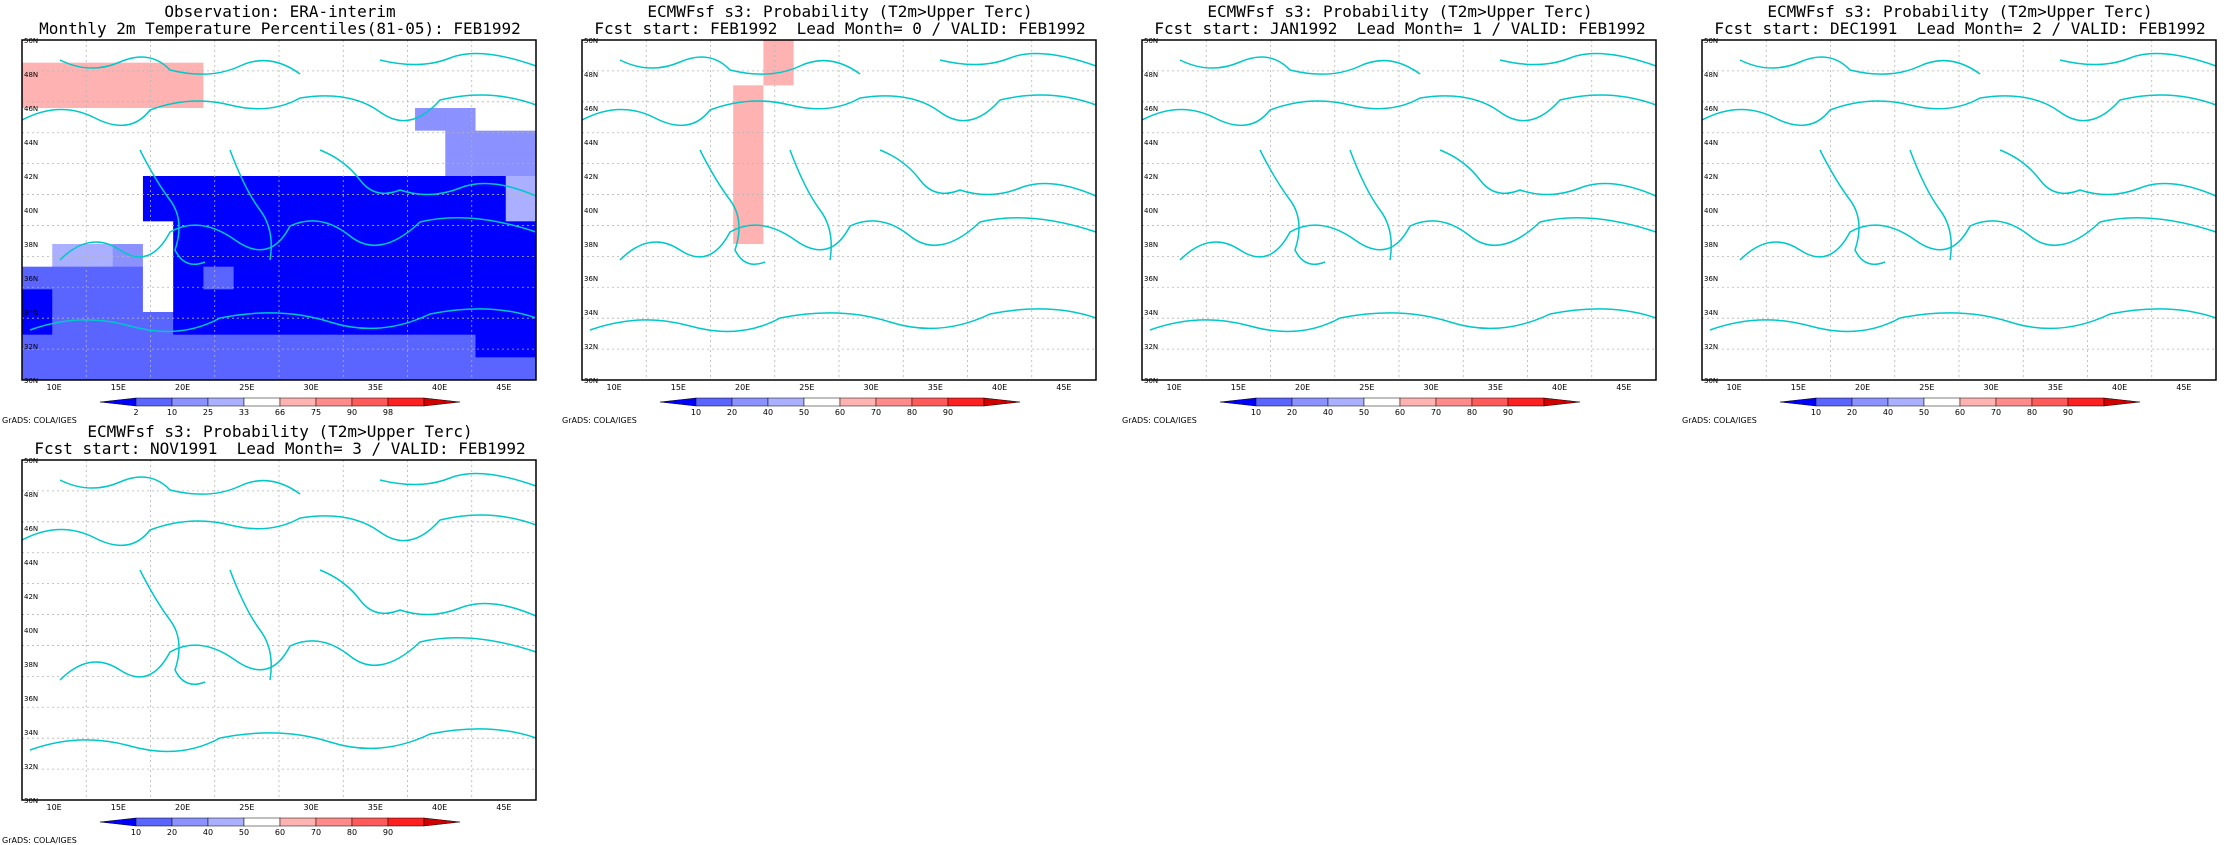 The image size is (2240, 845). I want to click on lat-tick-label: 36N, so click(1711, 279).